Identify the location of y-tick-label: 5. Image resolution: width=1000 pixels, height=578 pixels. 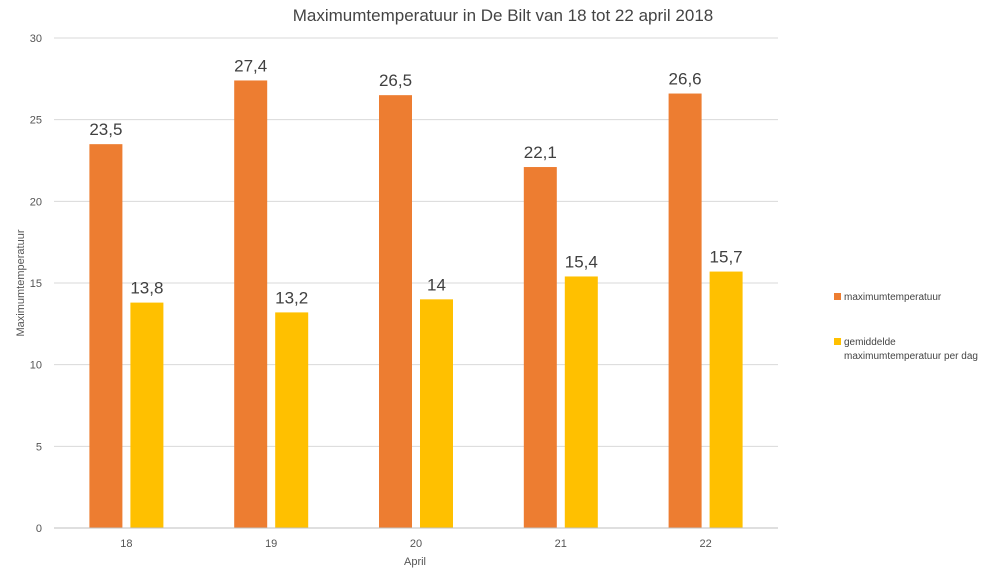
(39, 447).